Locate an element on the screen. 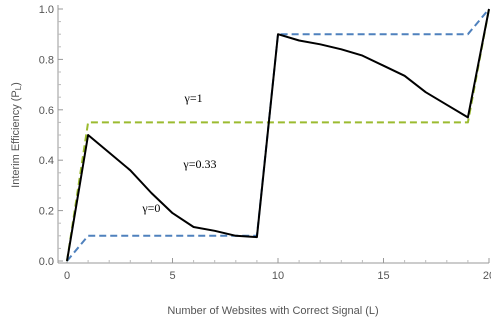 This screenshot has width=491, height=326. y-axis-title: Interim Efficiency (PL) is located at coordinates (16, 135).